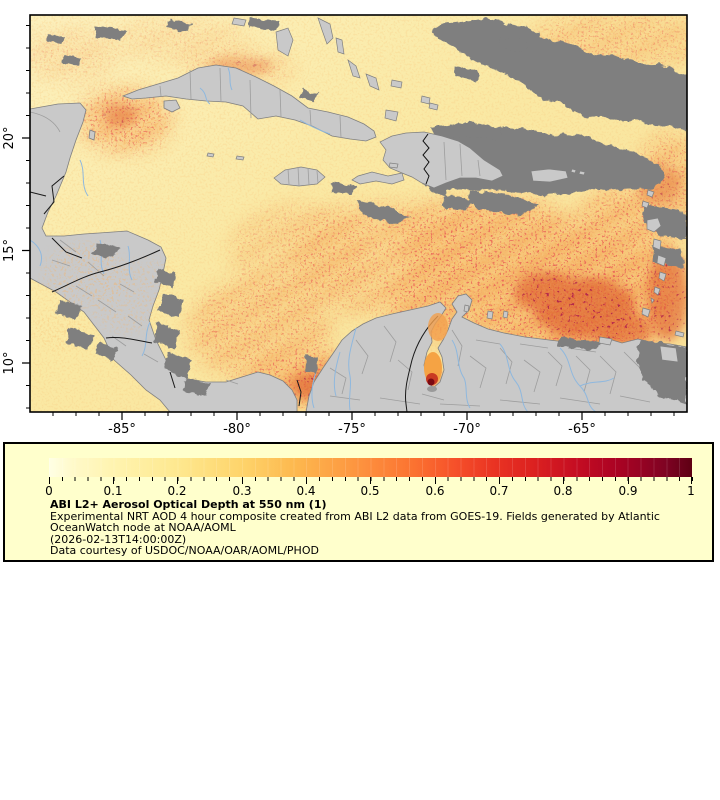 This screenshot has height=800, width=720. I want to click on y-axis-tick-label: 20°, so click(9, 137).